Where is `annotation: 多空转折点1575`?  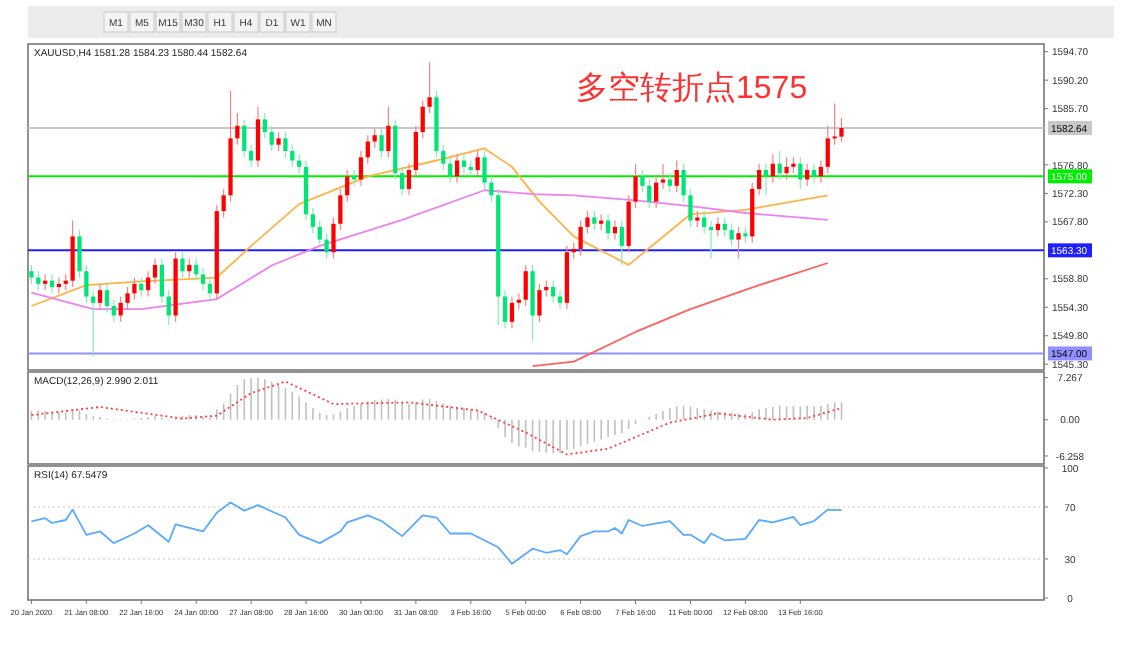
annotation: 多空转折点1575 is located at coordinates (692, 88).